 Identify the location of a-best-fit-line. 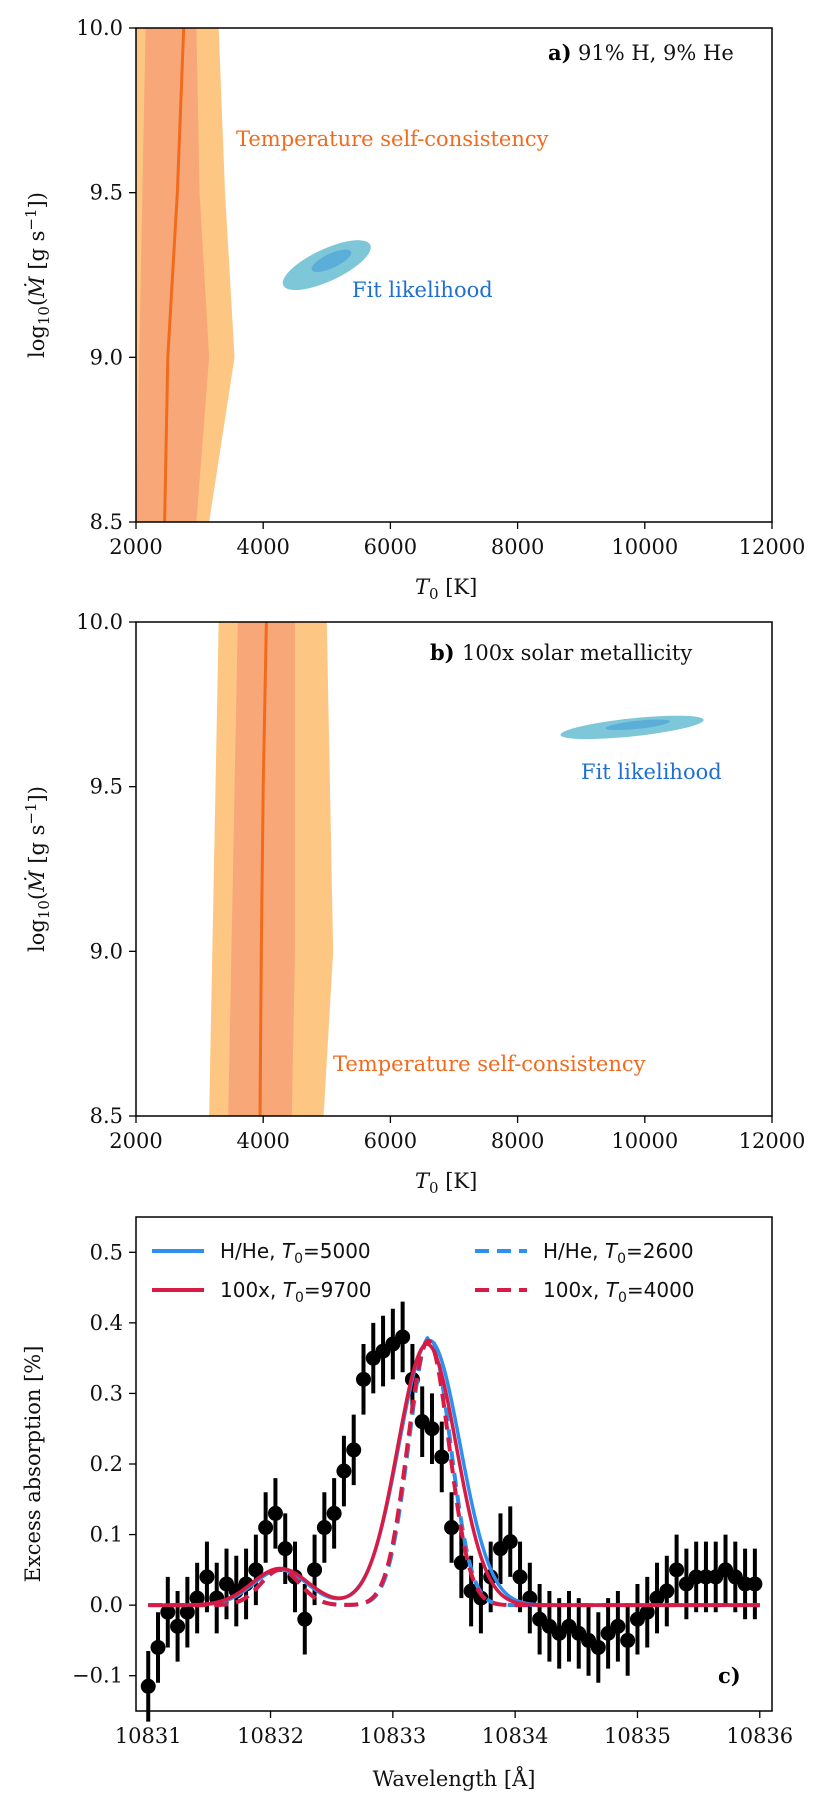
(174, 275).